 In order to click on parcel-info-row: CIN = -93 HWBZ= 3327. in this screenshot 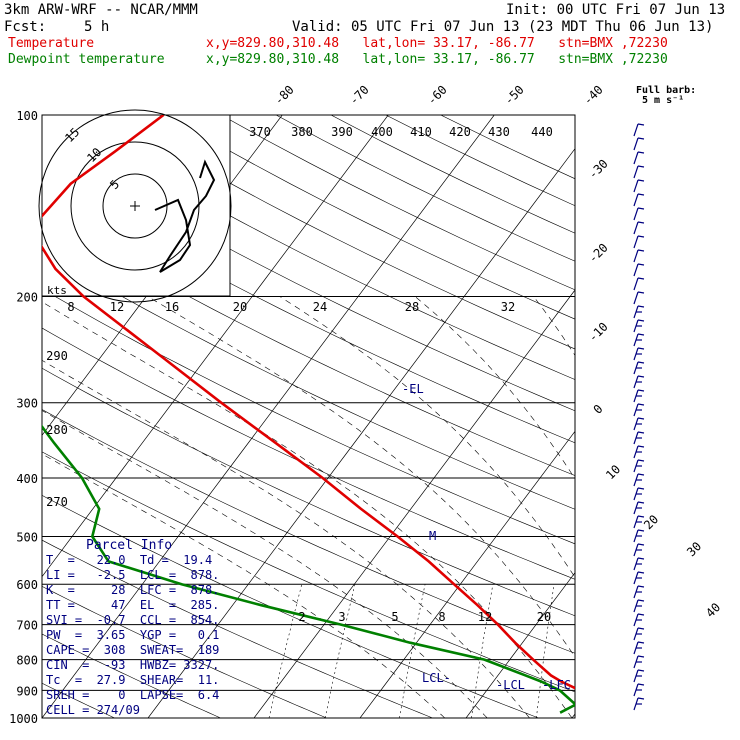, I will do `click(133, 665)`.